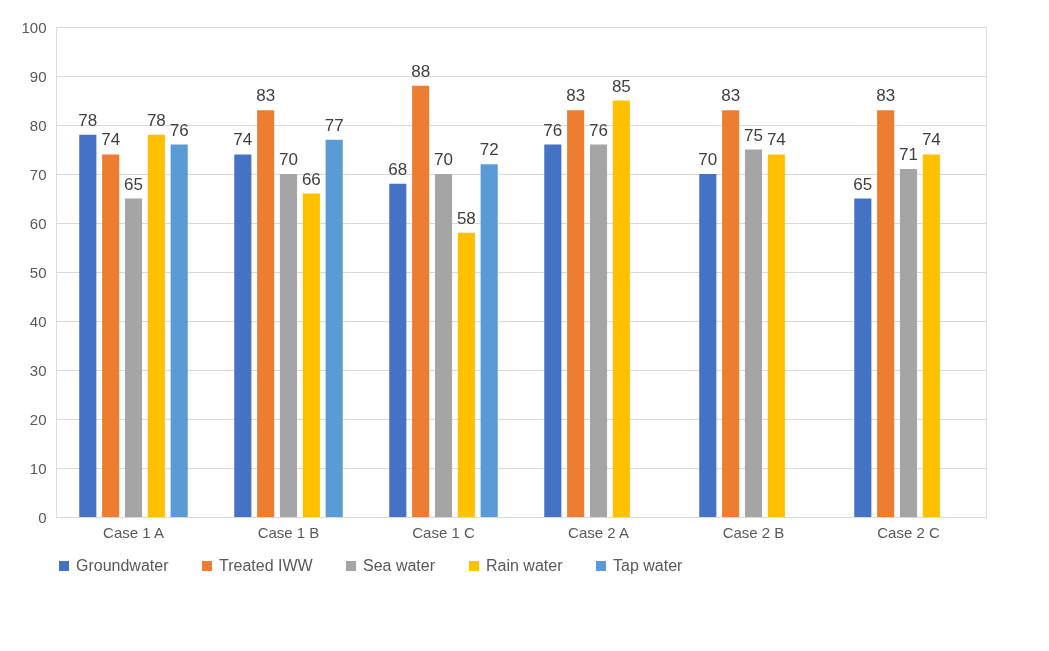  Describe the element at coordinates (621, 86) in the screenshot. I see `data-label: 85` at that location.